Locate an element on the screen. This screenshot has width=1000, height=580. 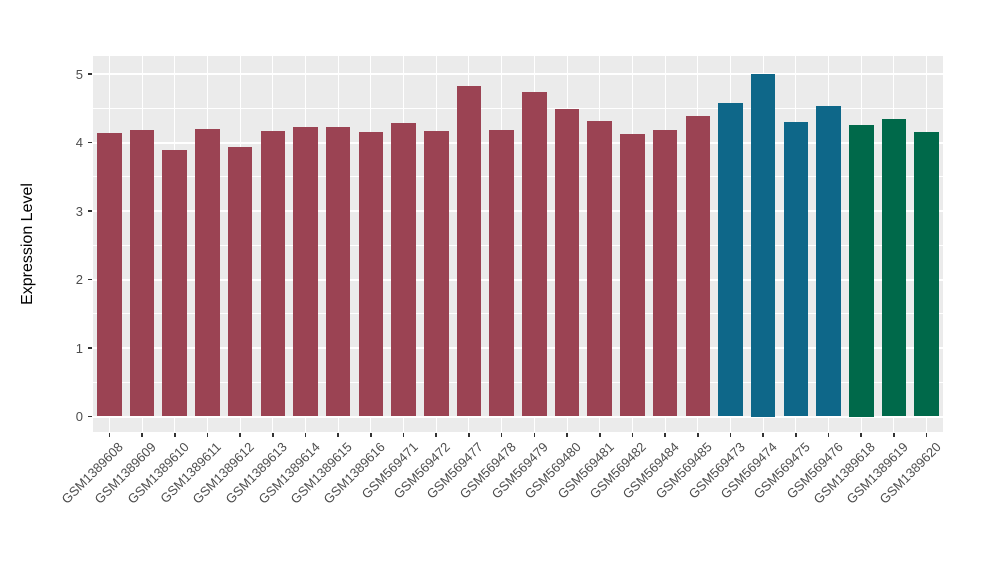
bar-GSM1389610 is located at coordinates (174, 283).